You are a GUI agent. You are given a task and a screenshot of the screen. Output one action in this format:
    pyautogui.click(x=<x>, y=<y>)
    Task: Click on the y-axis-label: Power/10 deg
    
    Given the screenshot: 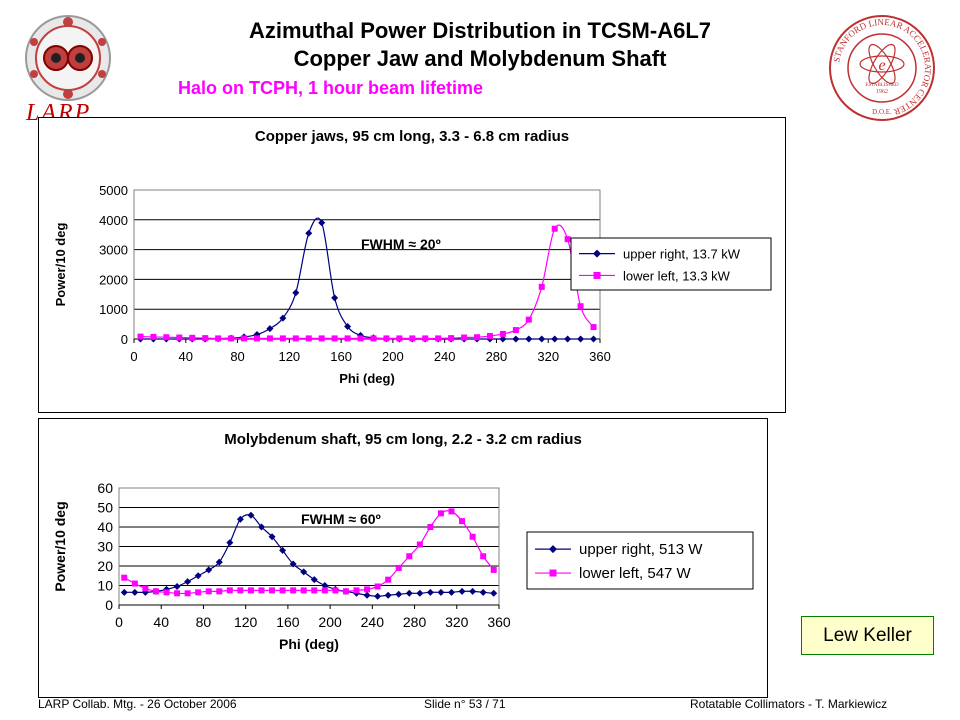 What is the action you would take?
    pyautogui.click(x=60, y=546)
    